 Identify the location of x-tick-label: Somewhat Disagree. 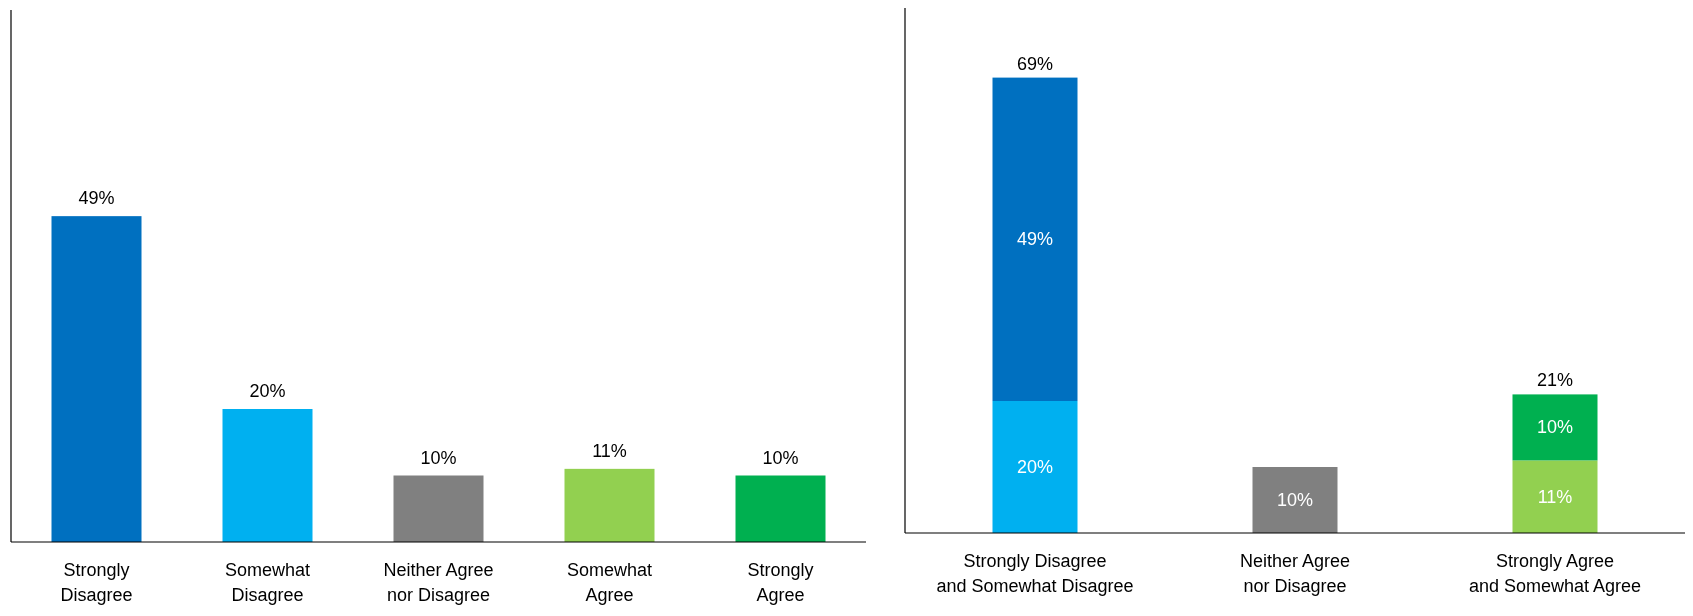
(267, 582).